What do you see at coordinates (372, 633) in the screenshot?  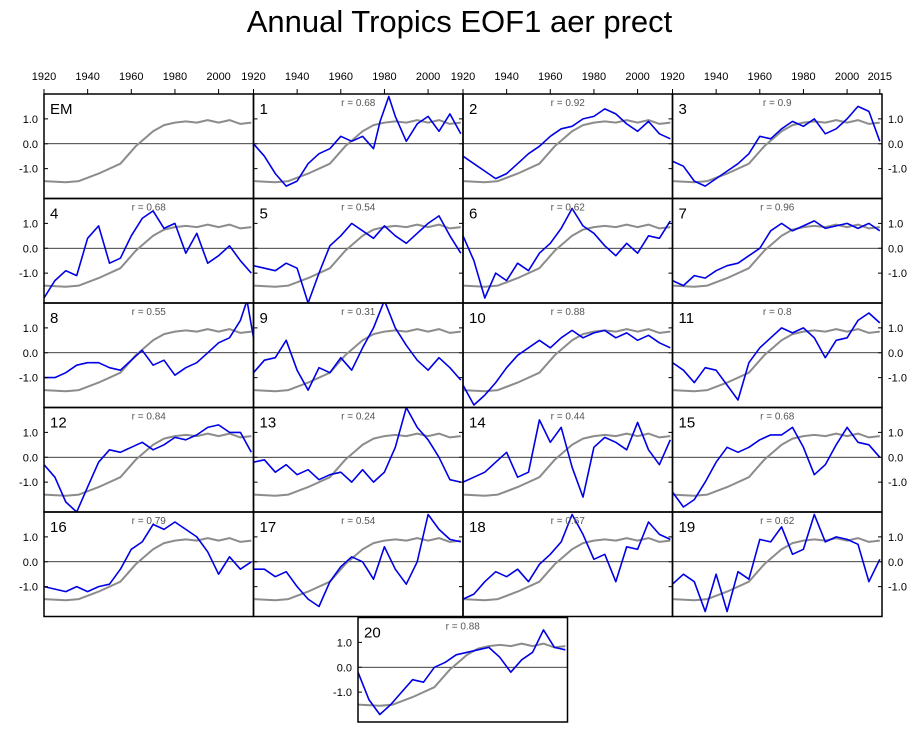 I see `panel-label: 20` at bounding box center [372, 633].